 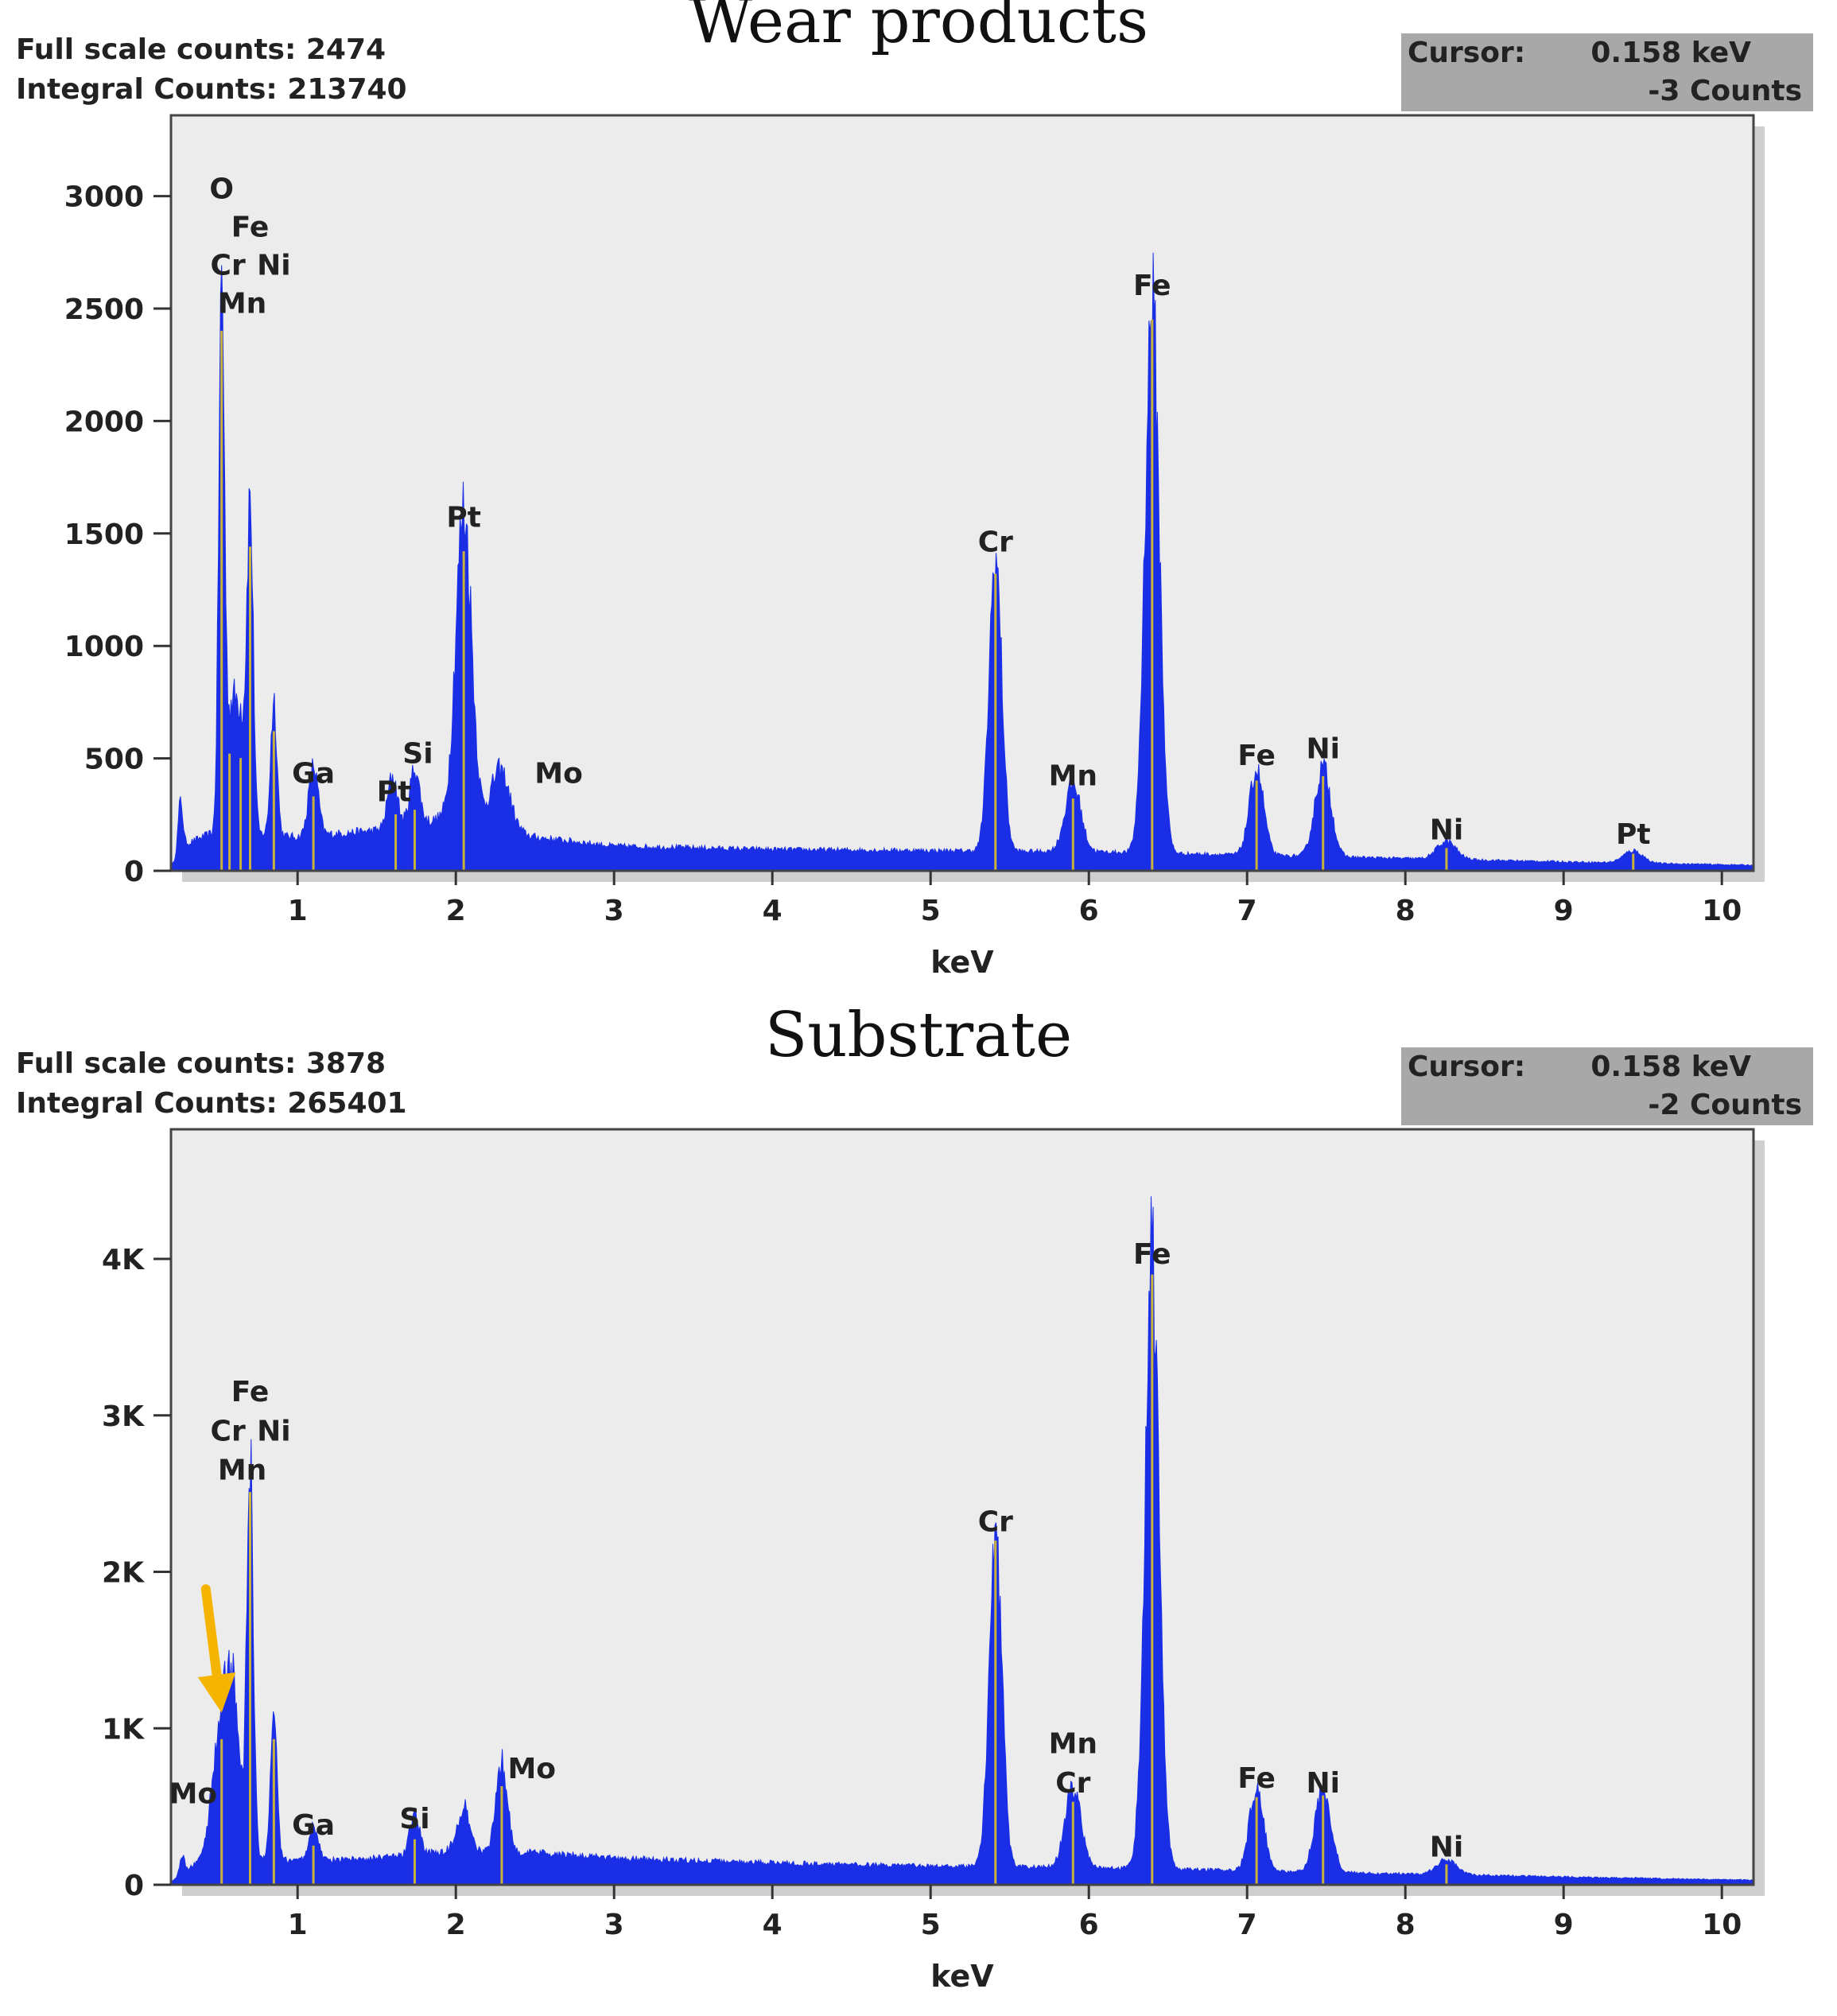 What do you see at coordinates (104, 647) in the screenshot?
I see `y-tick-label: 1000` at bounding box center [104, 647].